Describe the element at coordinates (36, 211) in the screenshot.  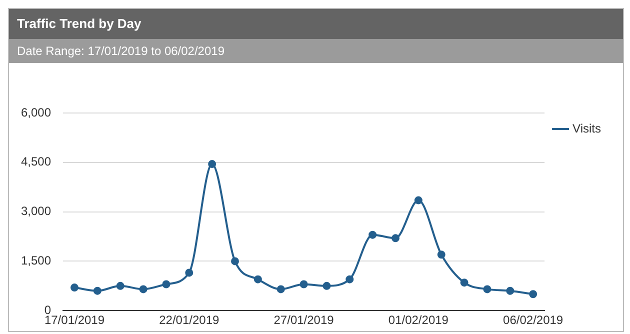
I see `y-tick-label: 3,000` at that location.